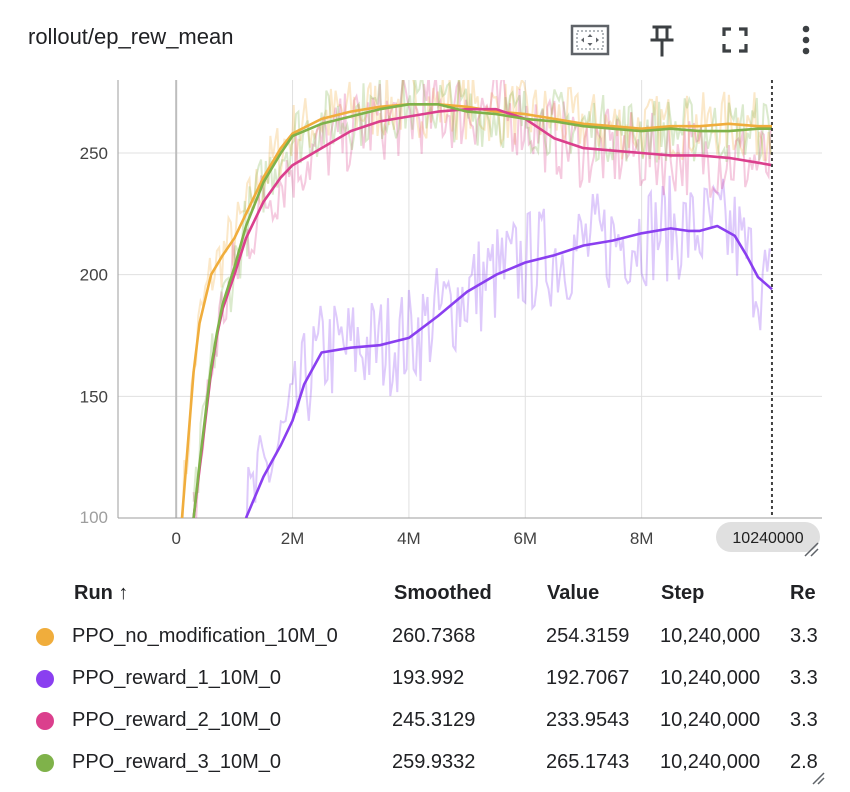 Image resolution: width=850 pixels, height=792 pixels. Describe the element at coordinates (175, 538) in the screenshot. I see `x-tick-label: 0` at that location.